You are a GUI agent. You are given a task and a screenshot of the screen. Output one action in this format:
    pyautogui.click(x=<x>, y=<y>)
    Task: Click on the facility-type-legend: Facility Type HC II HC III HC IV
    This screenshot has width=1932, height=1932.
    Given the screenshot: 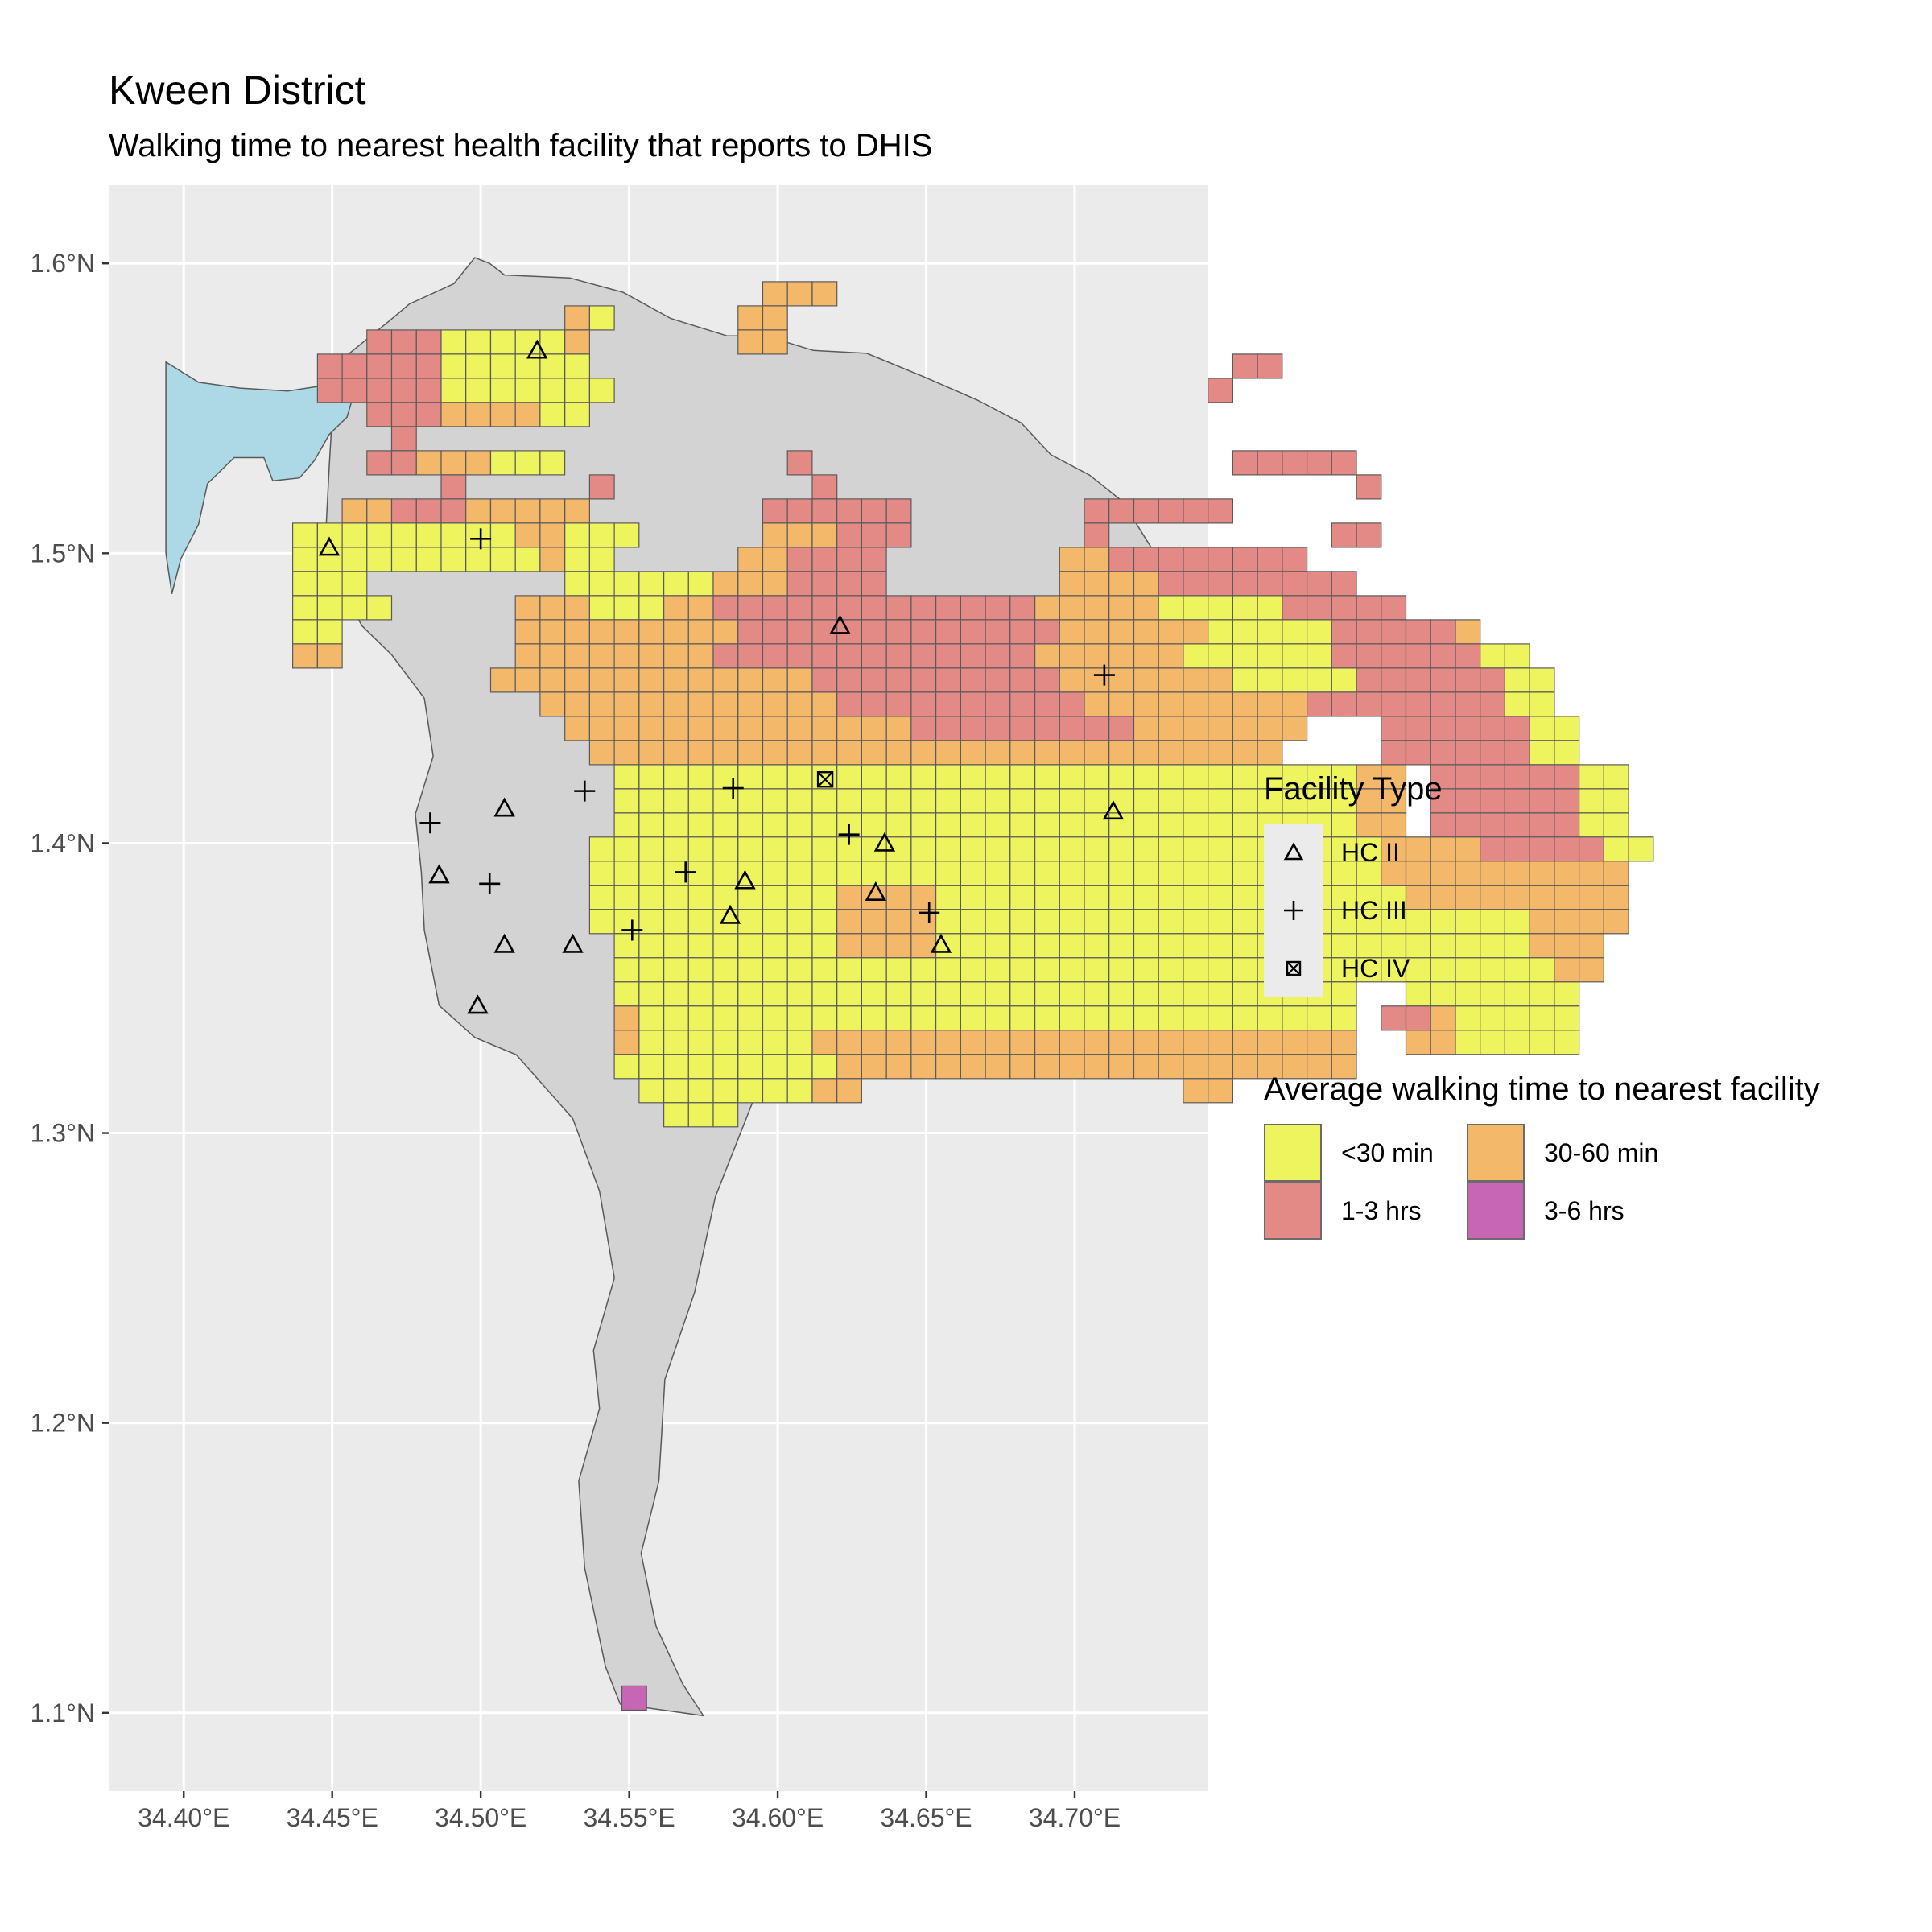 What is the action you would take?
    pyautogui.click(x=1353, y=883)
    